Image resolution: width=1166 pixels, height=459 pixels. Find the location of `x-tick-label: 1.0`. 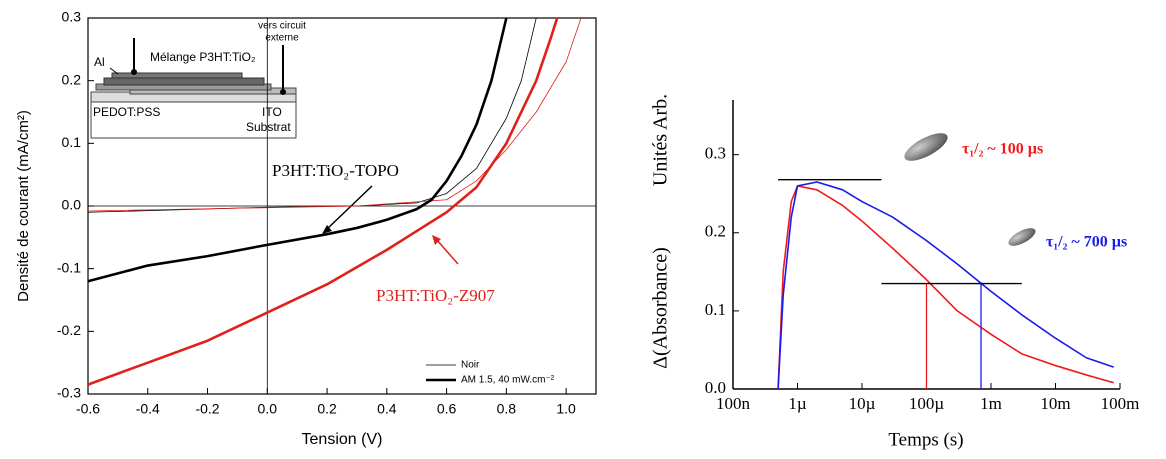

x-tick-label: 1.0 is located at coordinates (566, 409).